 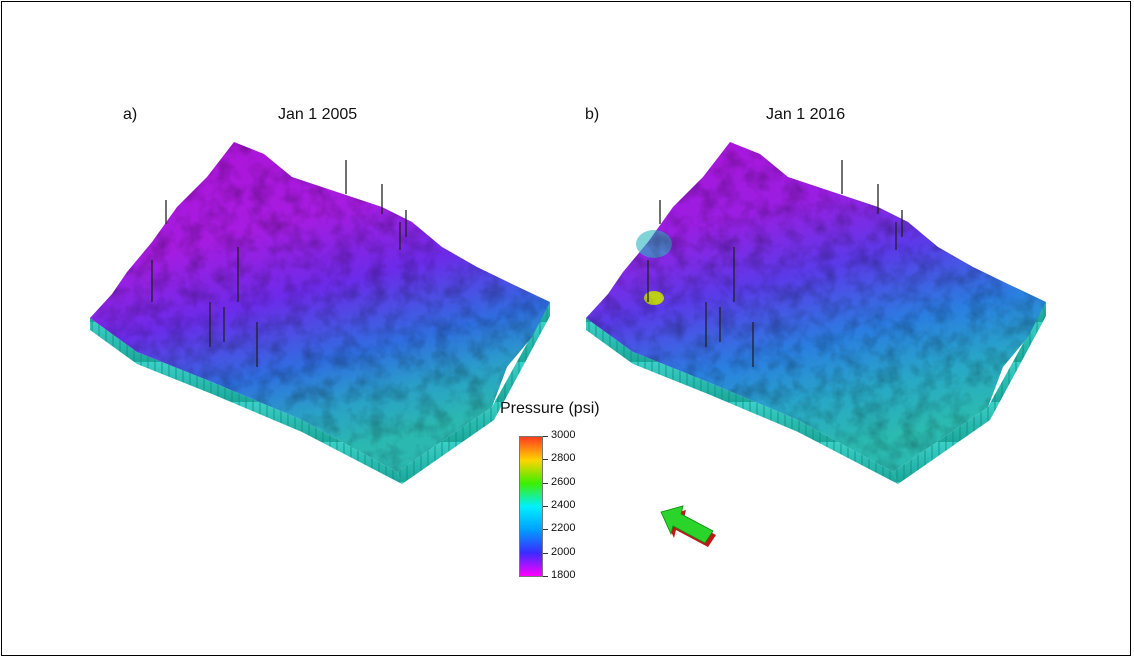 What do you see at coordinates (563, 575) in the screenshot?
I see `colorbar-tick-label: 1800` at bounding box center [563, 575].